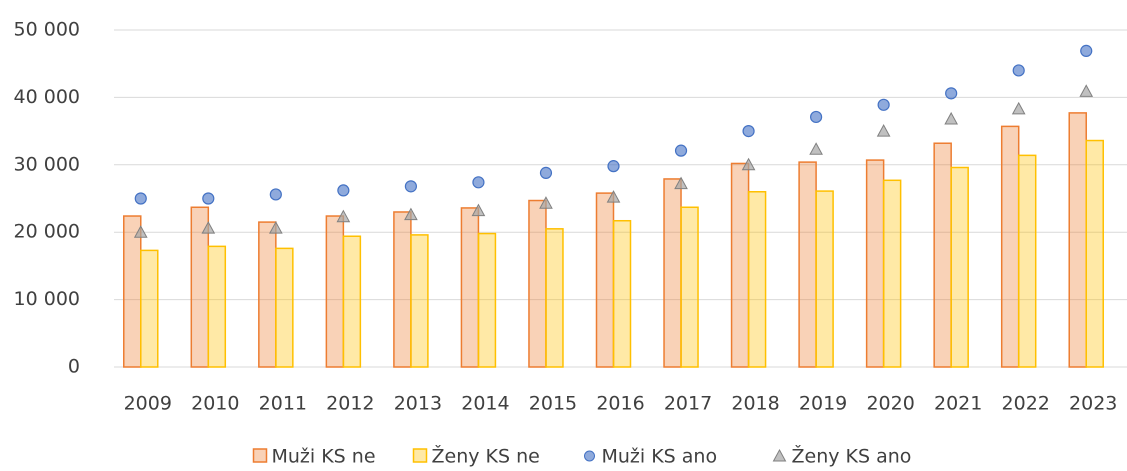 The image size is (1127, 471). Describe the element at coordinates (1093, 404) in the screenshot. I see `x-tick-label: 2023` at that location.